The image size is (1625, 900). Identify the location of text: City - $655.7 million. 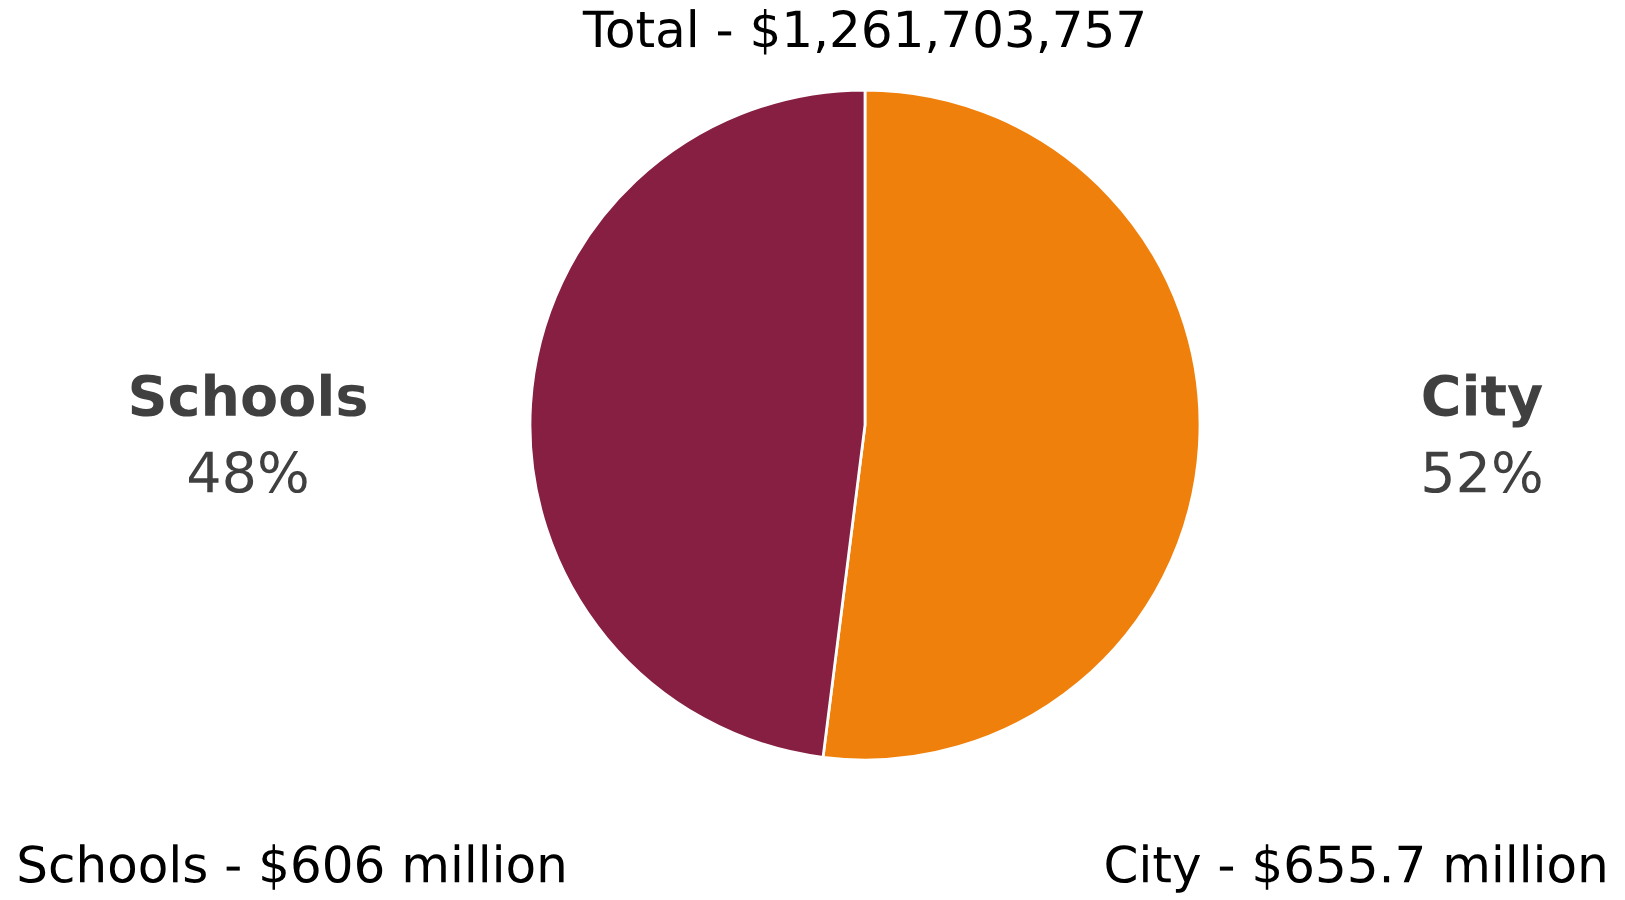
(1355, 868).